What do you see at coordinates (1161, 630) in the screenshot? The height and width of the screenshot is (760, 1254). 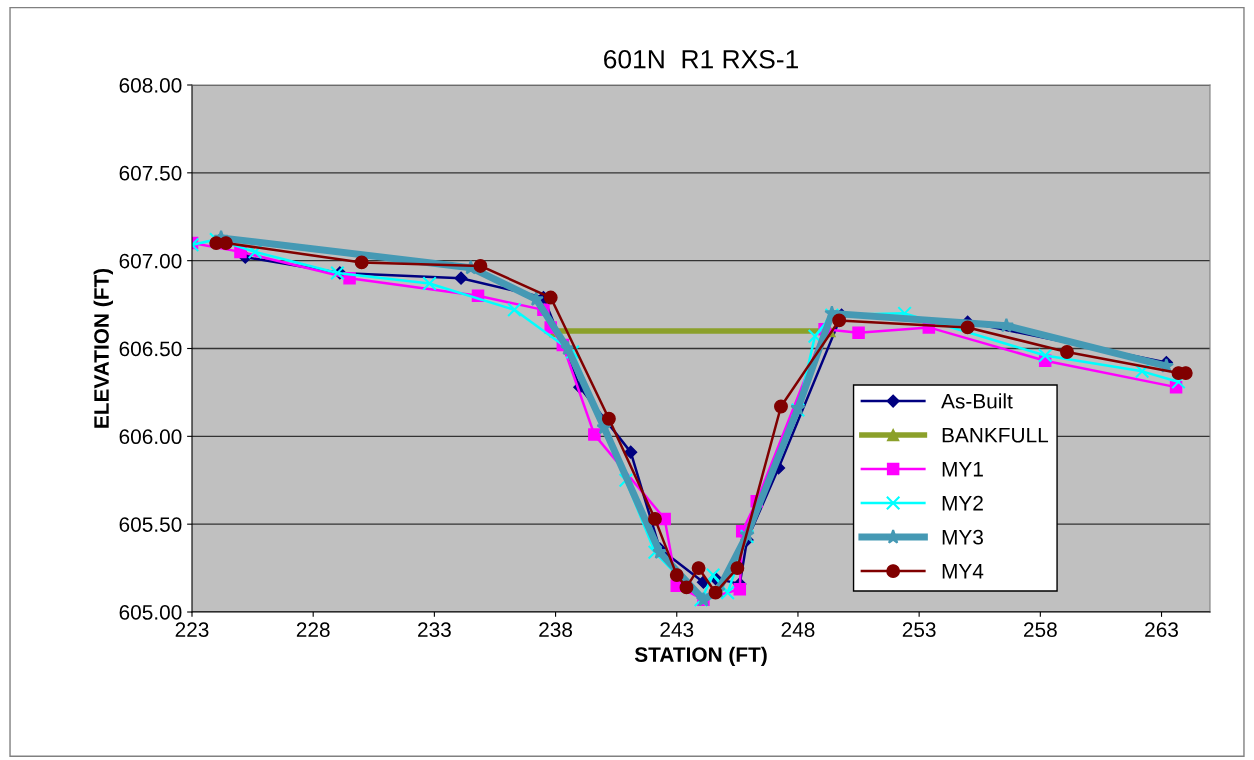 I see `x-tick-label: 263` at bounding box center [1161, 630].